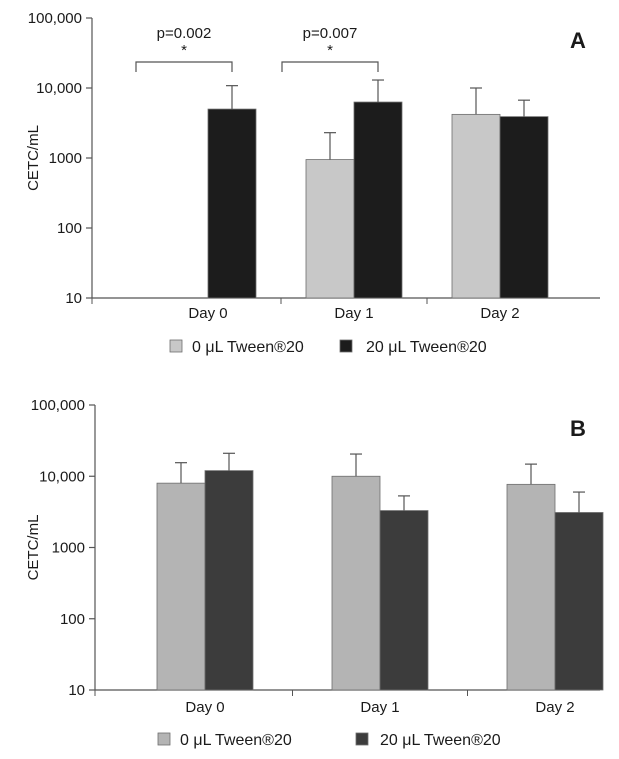  I want to click on panel-label: B, so click(578, 428).